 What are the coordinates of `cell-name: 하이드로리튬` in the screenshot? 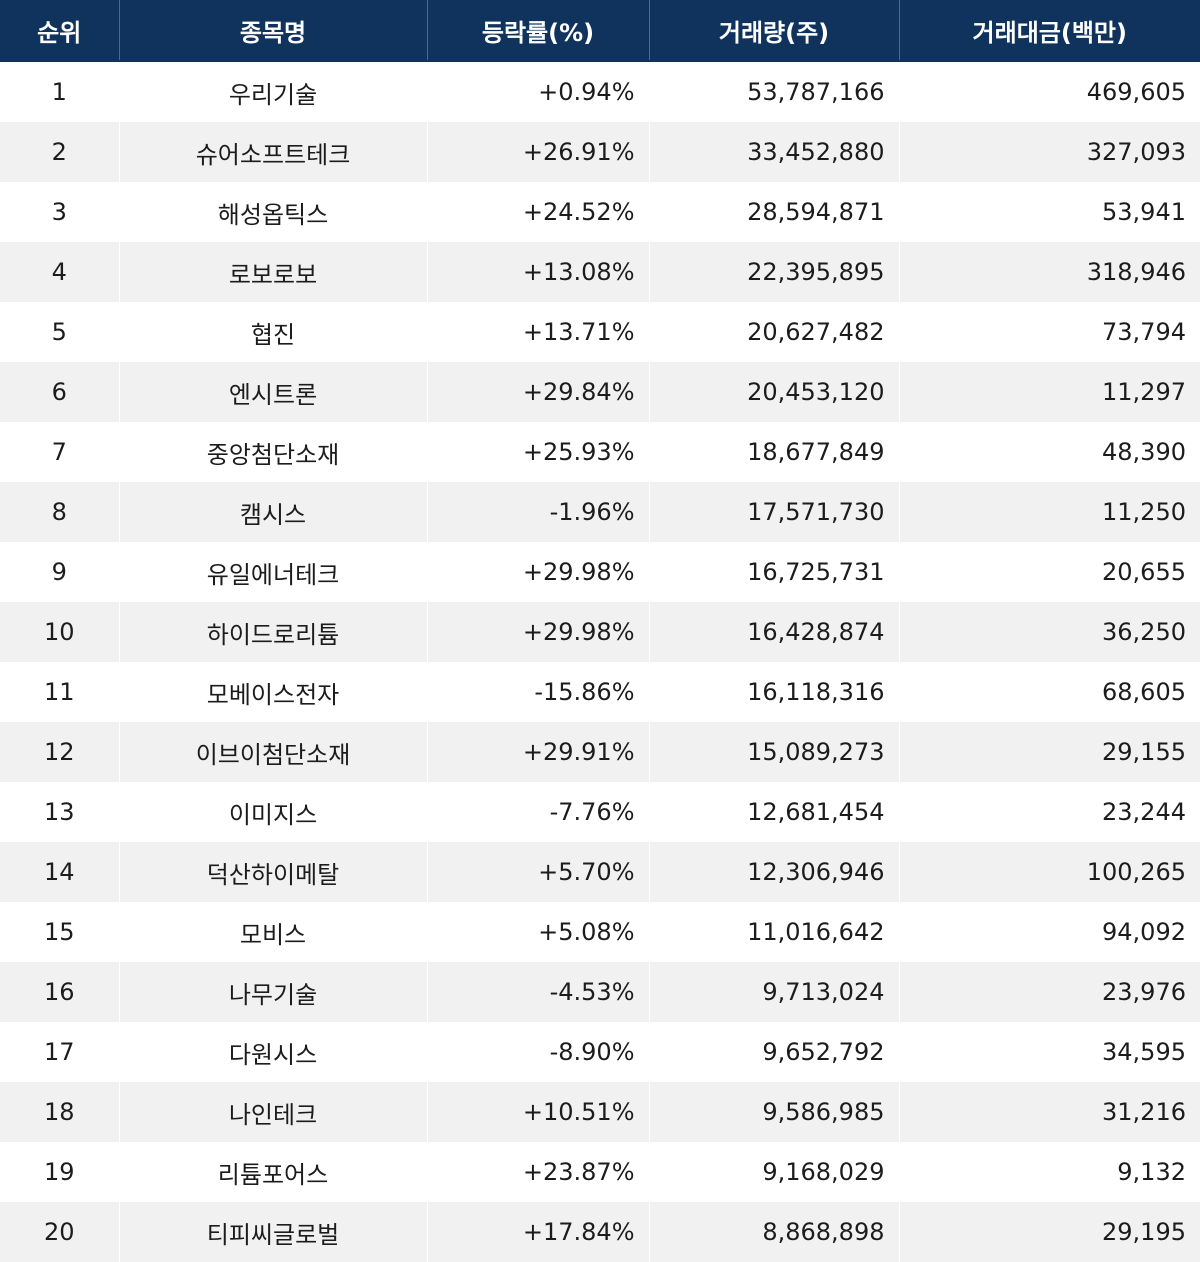 It's located at (273, 632).